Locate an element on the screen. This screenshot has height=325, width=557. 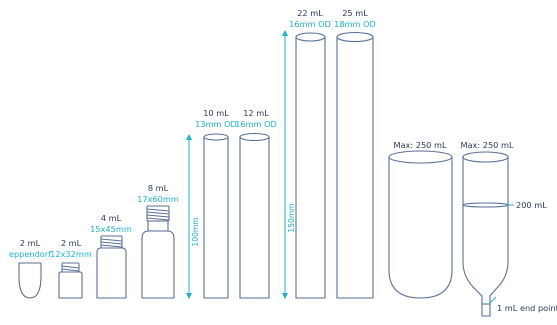
vessel-9-name: Max: 250 mL is located at coordinates (419, 145).